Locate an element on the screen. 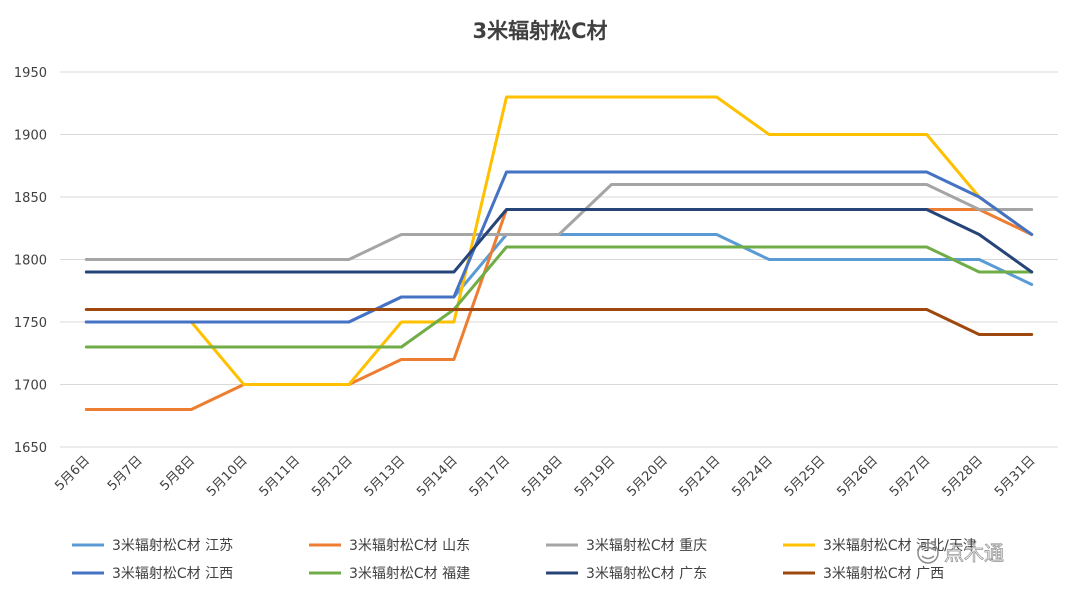 This screenshot has height=605, width=1080. legend-item: 3米辐射松C材 广东 is located at coordinates (626, 574).